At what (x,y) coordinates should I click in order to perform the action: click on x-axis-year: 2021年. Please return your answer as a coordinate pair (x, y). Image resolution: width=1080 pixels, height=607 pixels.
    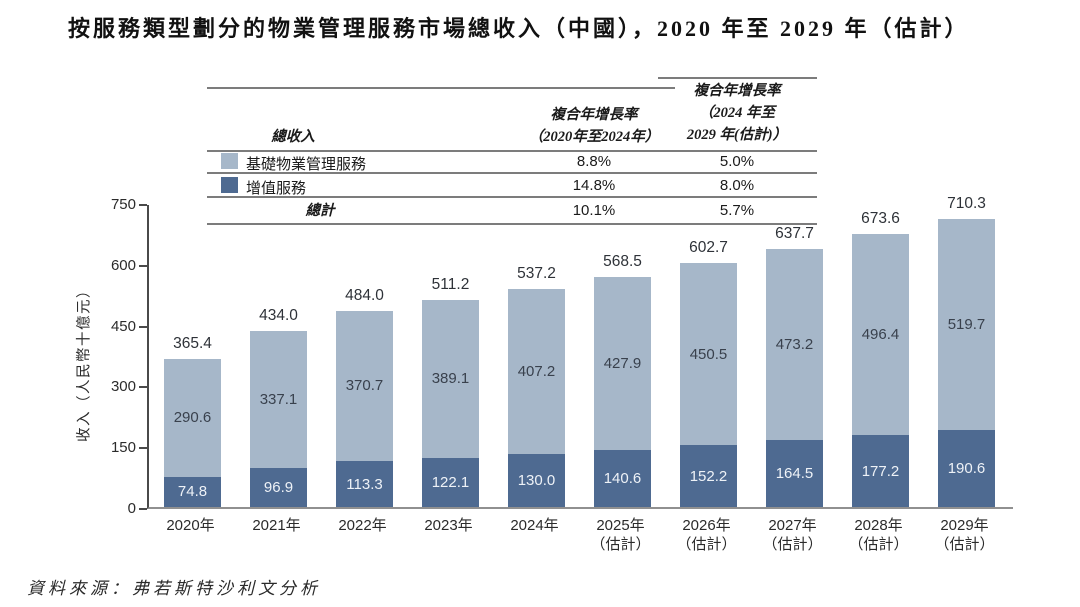
    Looking at the image, I should click on (276, 525).